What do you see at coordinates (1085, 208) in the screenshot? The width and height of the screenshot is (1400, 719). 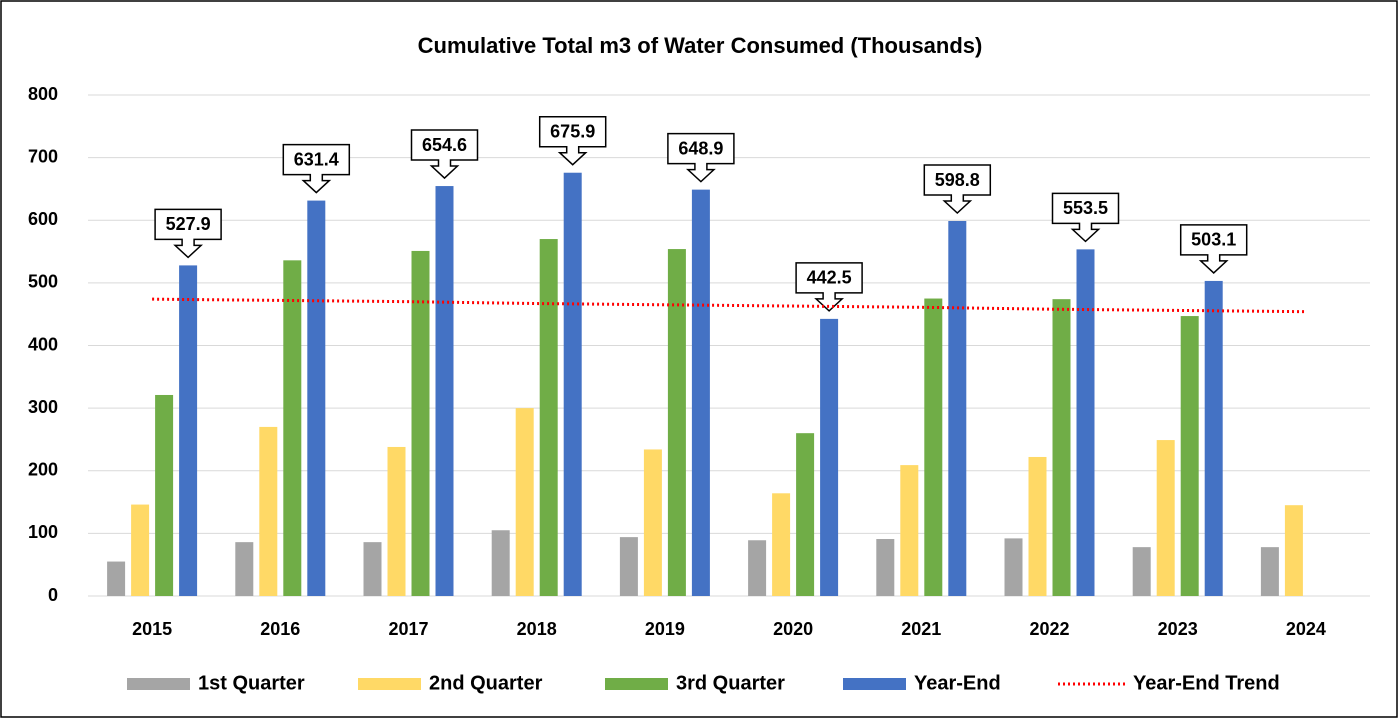 I see `data-label: 553.5` at bounding box center [1085, 208].